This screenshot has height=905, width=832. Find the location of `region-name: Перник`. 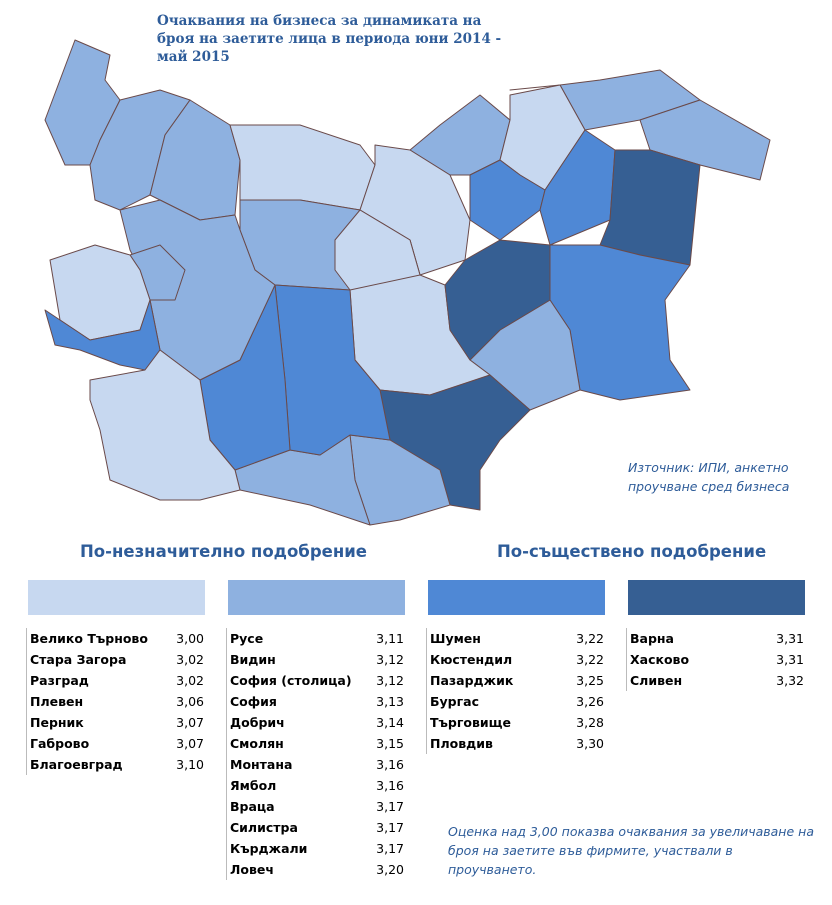

region-name: Перник is located at coordinates (57, 722).